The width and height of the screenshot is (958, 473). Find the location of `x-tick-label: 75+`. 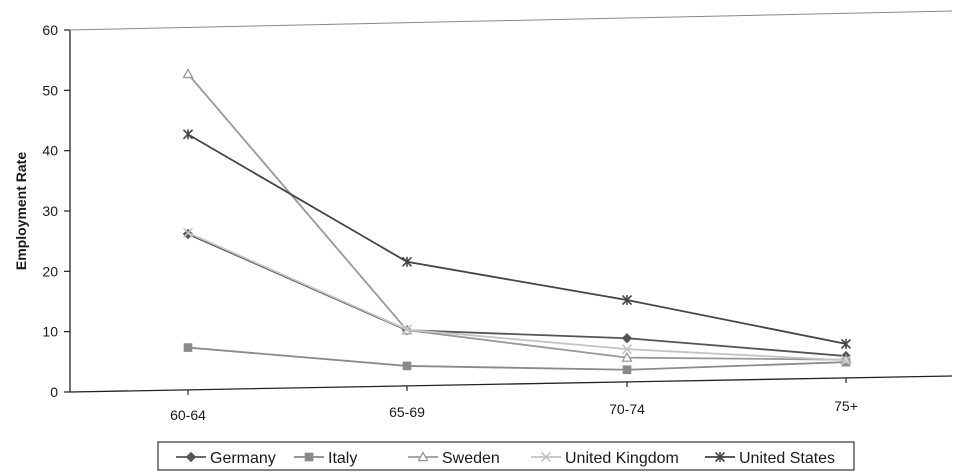

x-tick-label: 75+ is located at coordinates (846, 406).